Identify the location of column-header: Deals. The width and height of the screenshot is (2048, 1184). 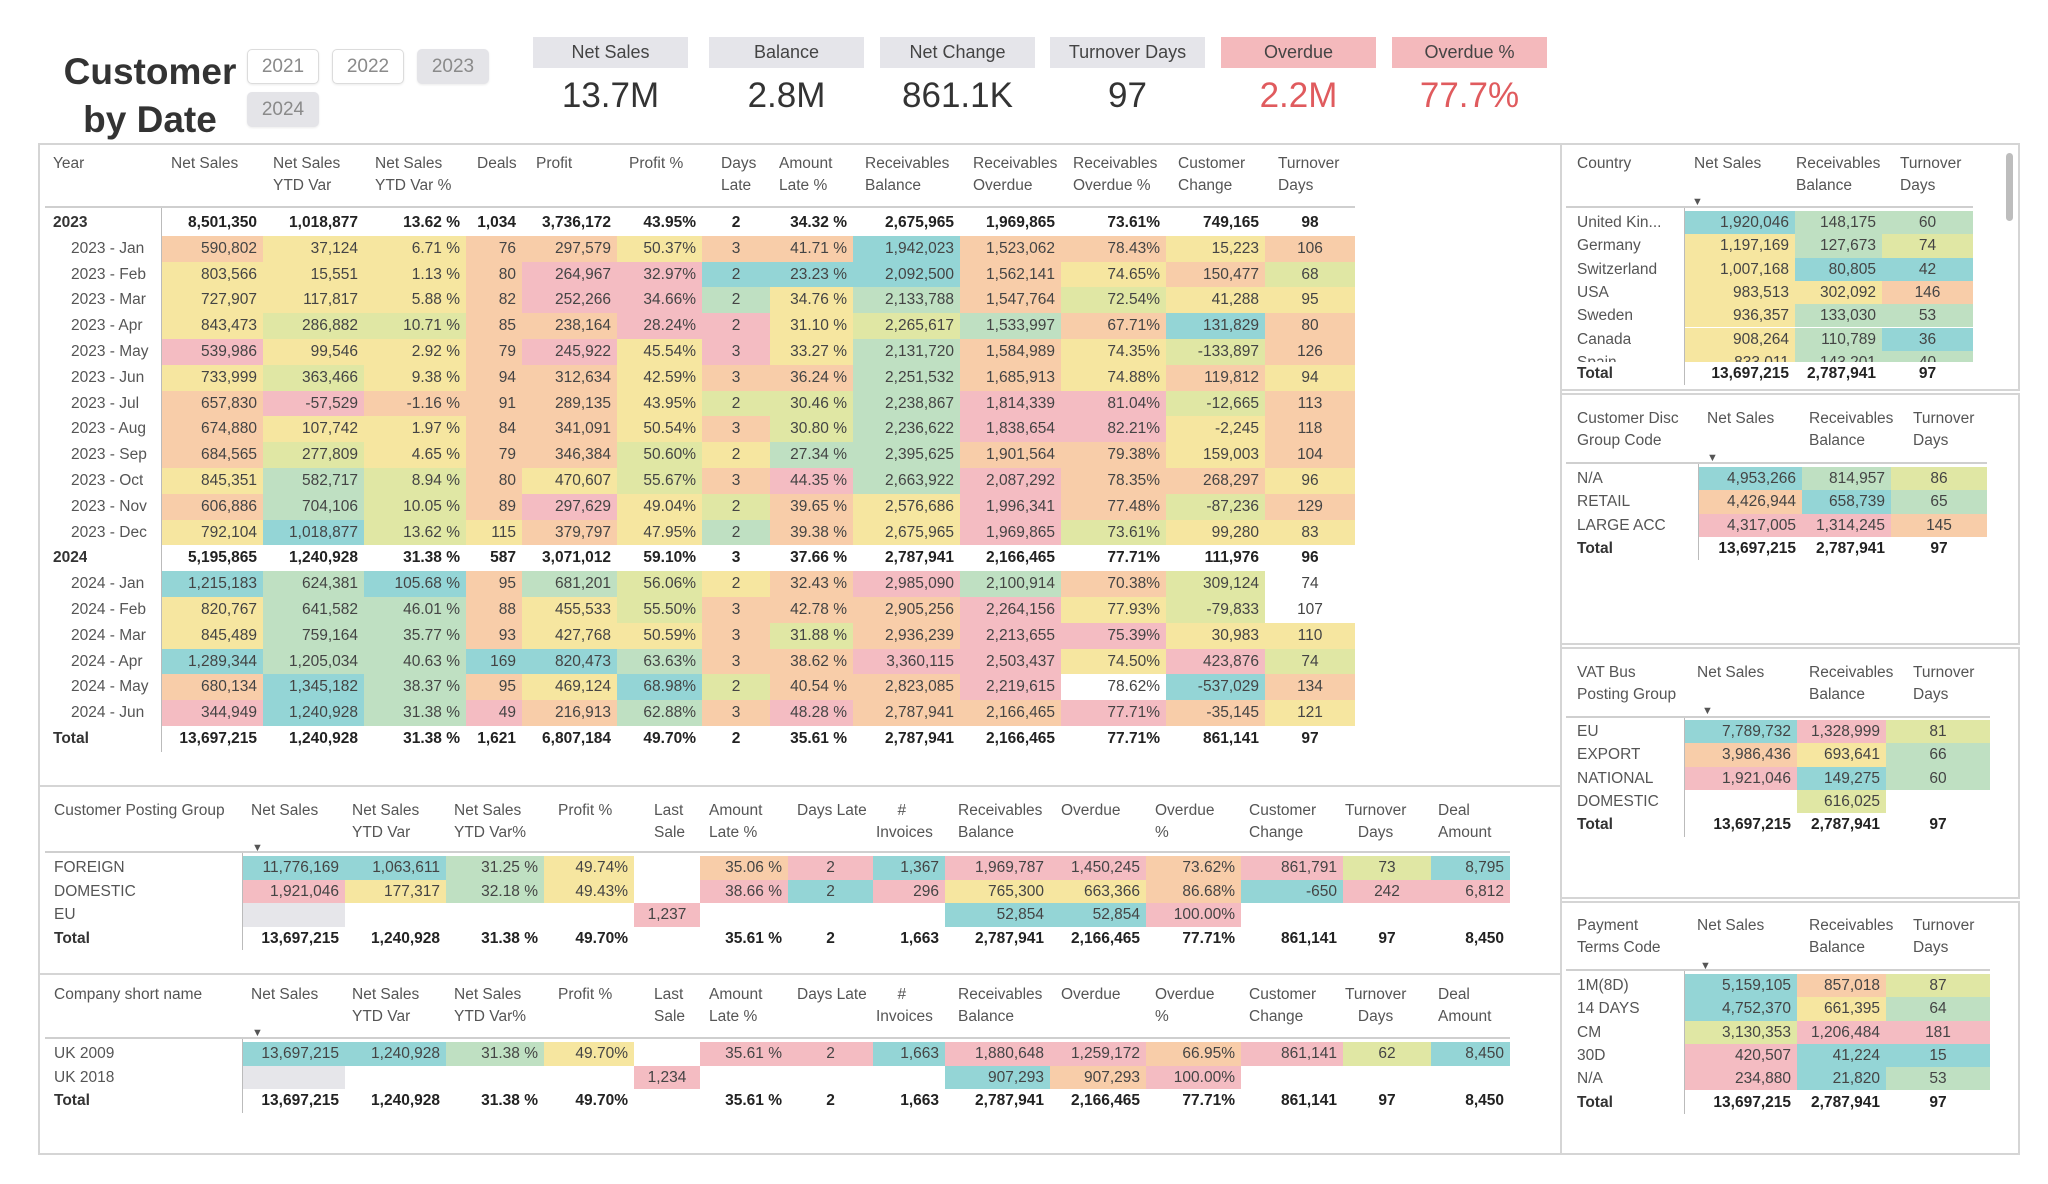
(497, 163).